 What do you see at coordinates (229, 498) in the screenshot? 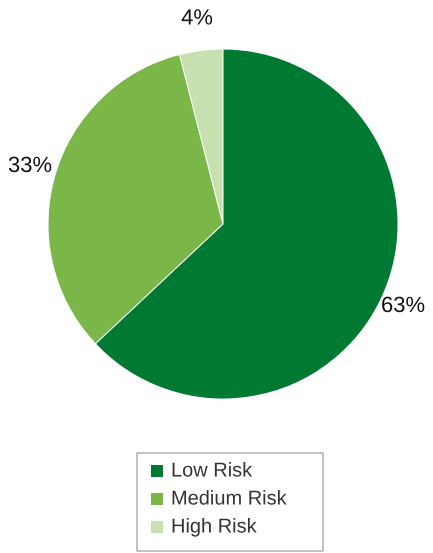
I see `legend-label: Medium Risk` at bounding box center [229, 498].